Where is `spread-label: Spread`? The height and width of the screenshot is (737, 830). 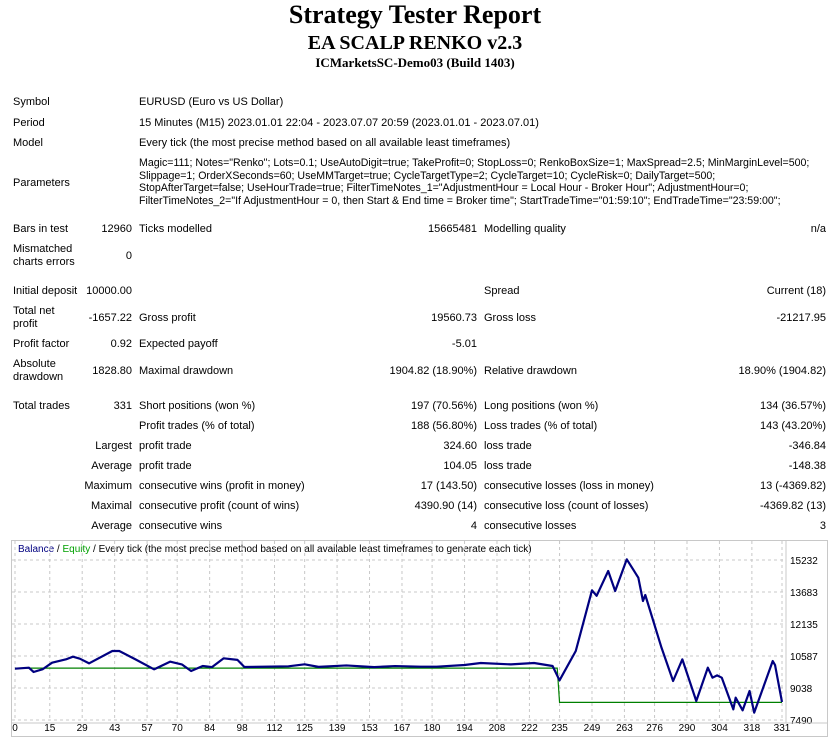 spread-label: Spread is located at coordinates (502, 291).